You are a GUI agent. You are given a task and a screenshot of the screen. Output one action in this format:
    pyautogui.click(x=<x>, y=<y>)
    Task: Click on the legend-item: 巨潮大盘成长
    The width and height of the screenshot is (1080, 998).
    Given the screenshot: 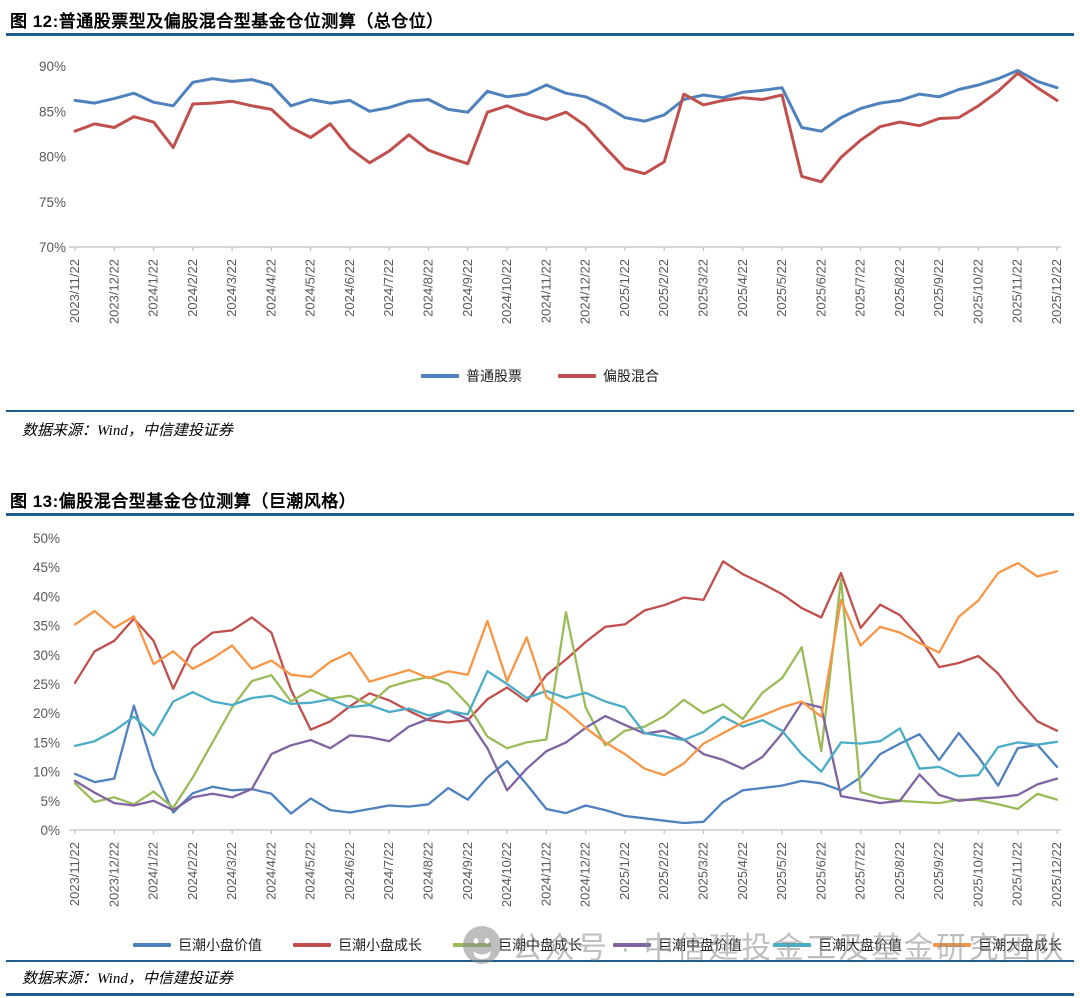 What is the action you would take?
    pyautogui.click(x=1006, y=945)
    